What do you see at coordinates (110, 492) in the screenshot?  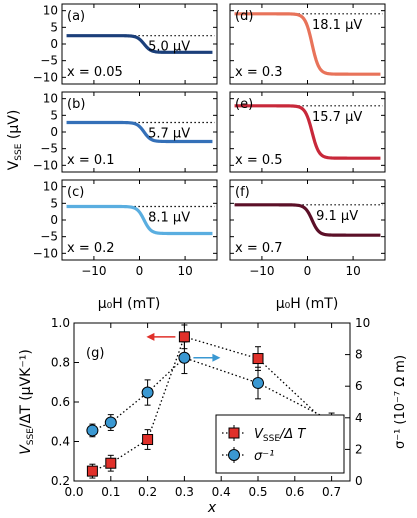 I see `x-tick-label: 0.1` at bounding box center [110, 492].